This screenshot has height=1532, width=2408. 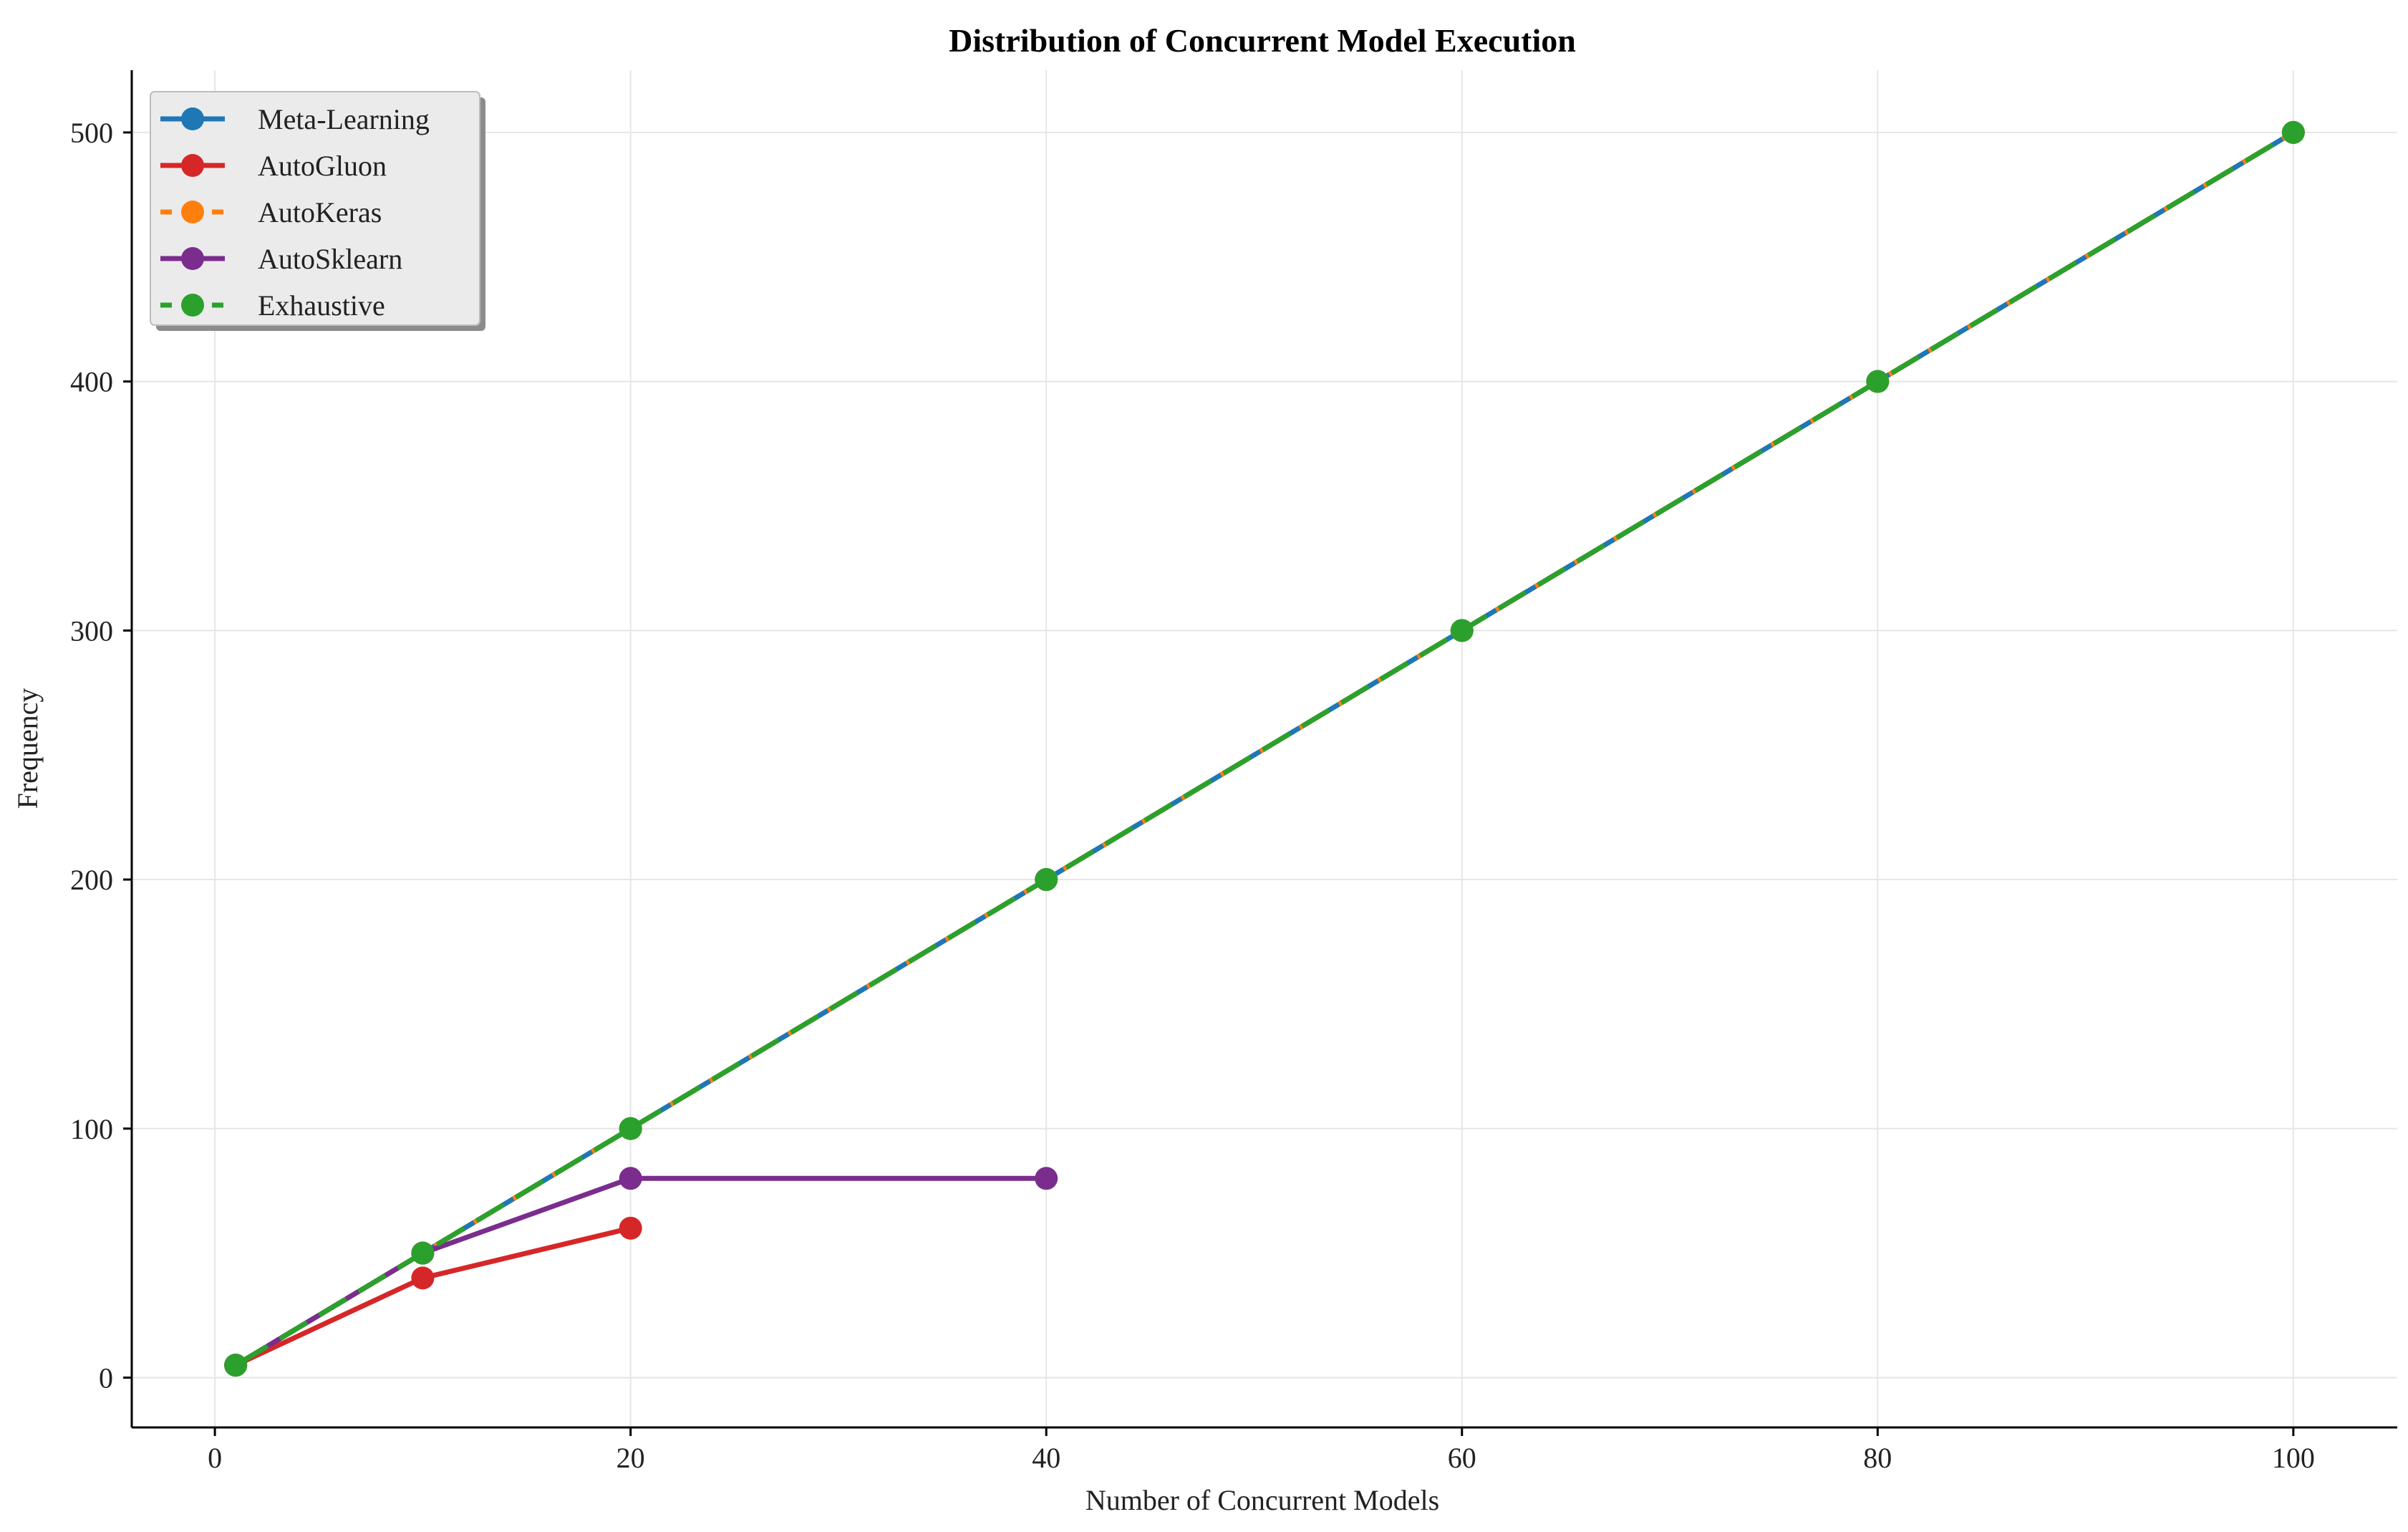 What do you see at coordinates (91, 382) in the screenshot?
I see `y-tick-label: 400` at bounding box center [91, 382].